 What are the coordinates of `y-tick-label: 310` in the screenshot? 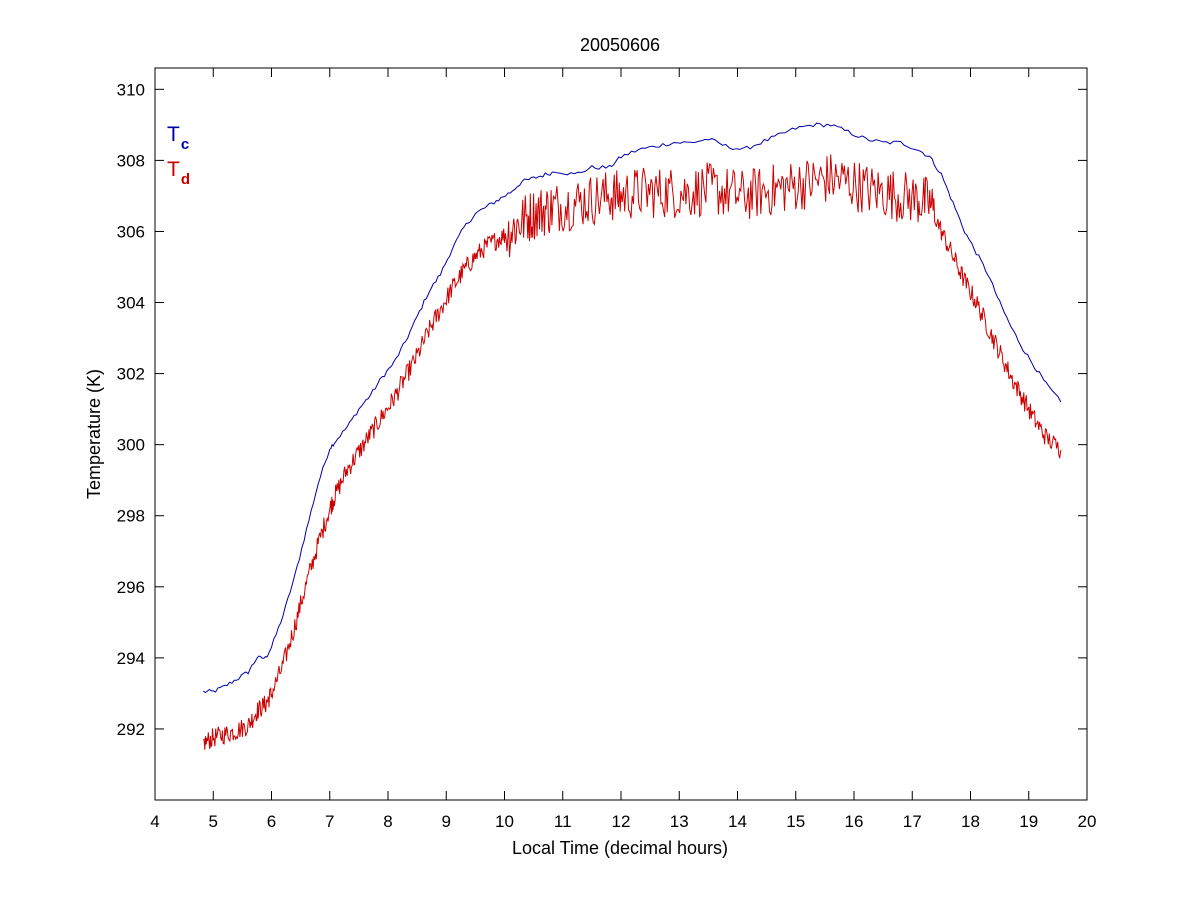 It's located at (131, 89).